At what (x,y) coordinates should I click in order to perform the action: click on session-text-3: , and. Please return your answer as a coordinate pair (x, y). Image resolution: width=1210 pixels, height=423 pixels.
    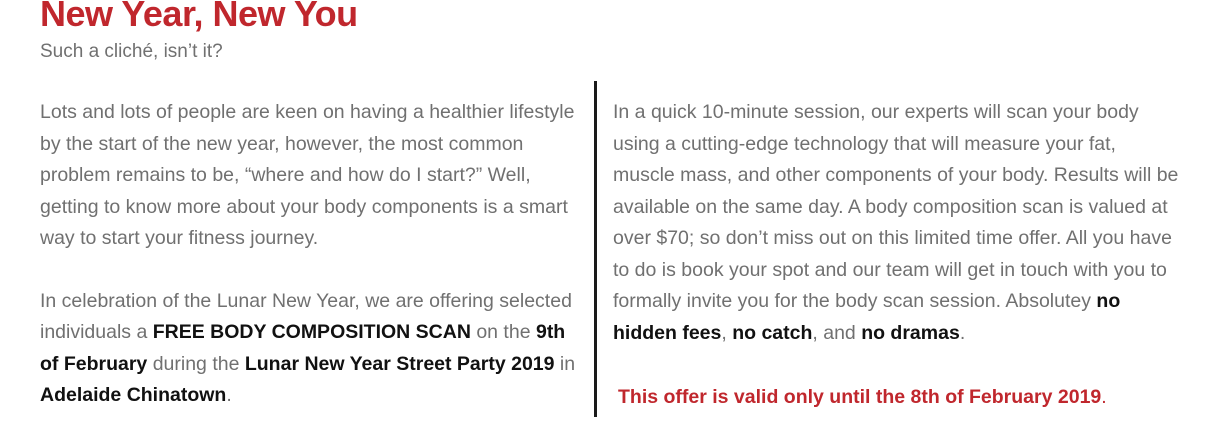
    Looking at the image, I should click on (837, 332).